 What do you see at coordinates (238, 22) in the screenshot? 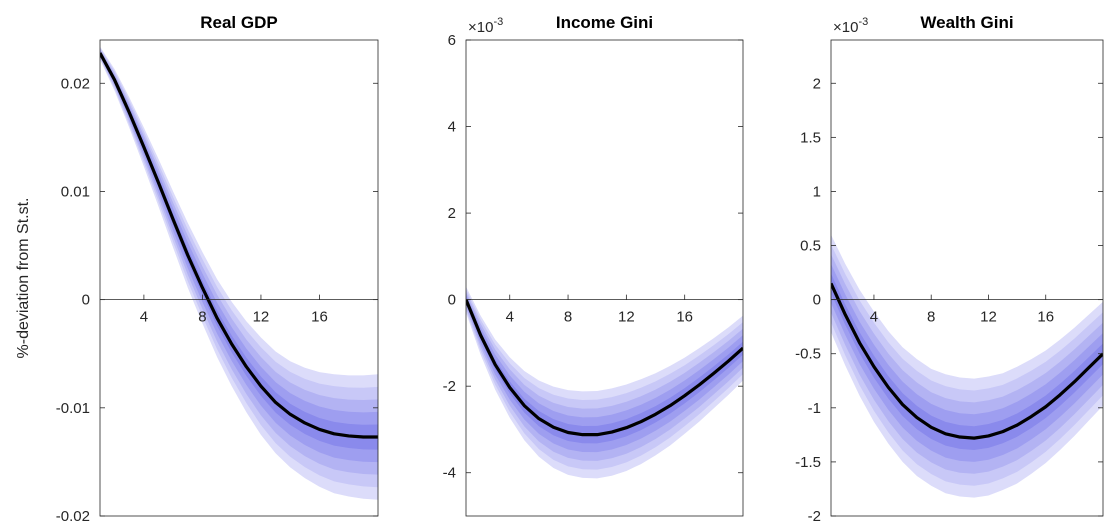
I see `panel-title: Real GDP` at bounding box center [238, 22].